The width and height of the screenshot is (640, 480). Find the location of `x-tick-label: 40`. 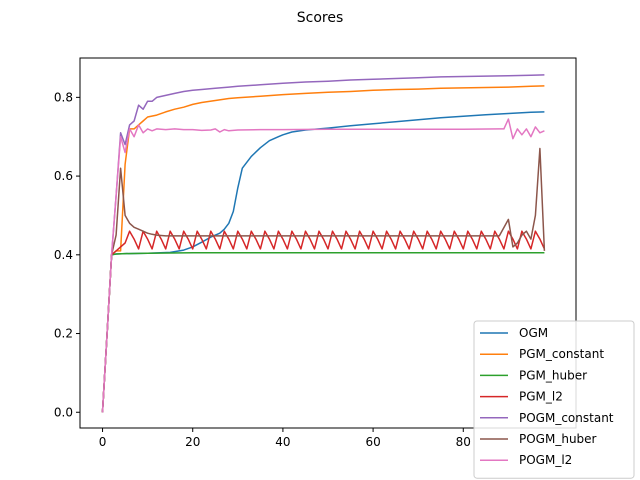

x-tick-label: 40 is located at coordinates (282, 442).